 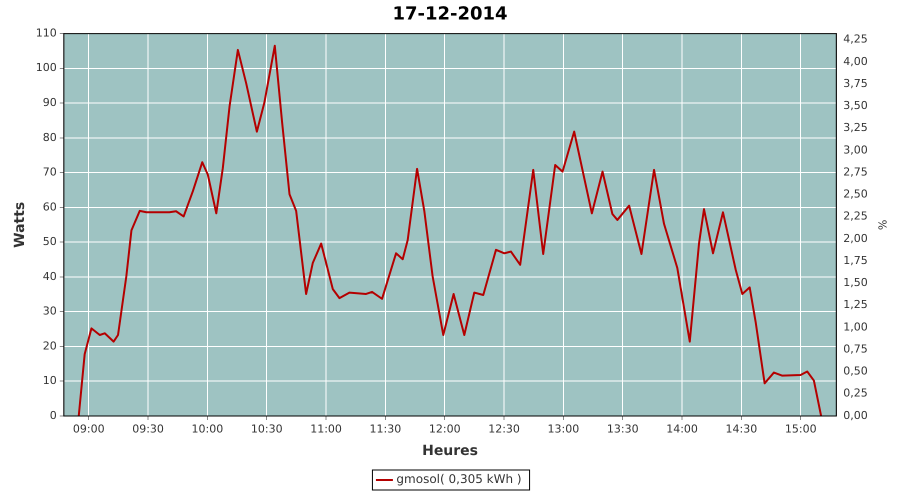 What do you see at coordinates (49, 345) in the screenshot?
I see `y-tick-label: 20` at bounding box center [49, 345].